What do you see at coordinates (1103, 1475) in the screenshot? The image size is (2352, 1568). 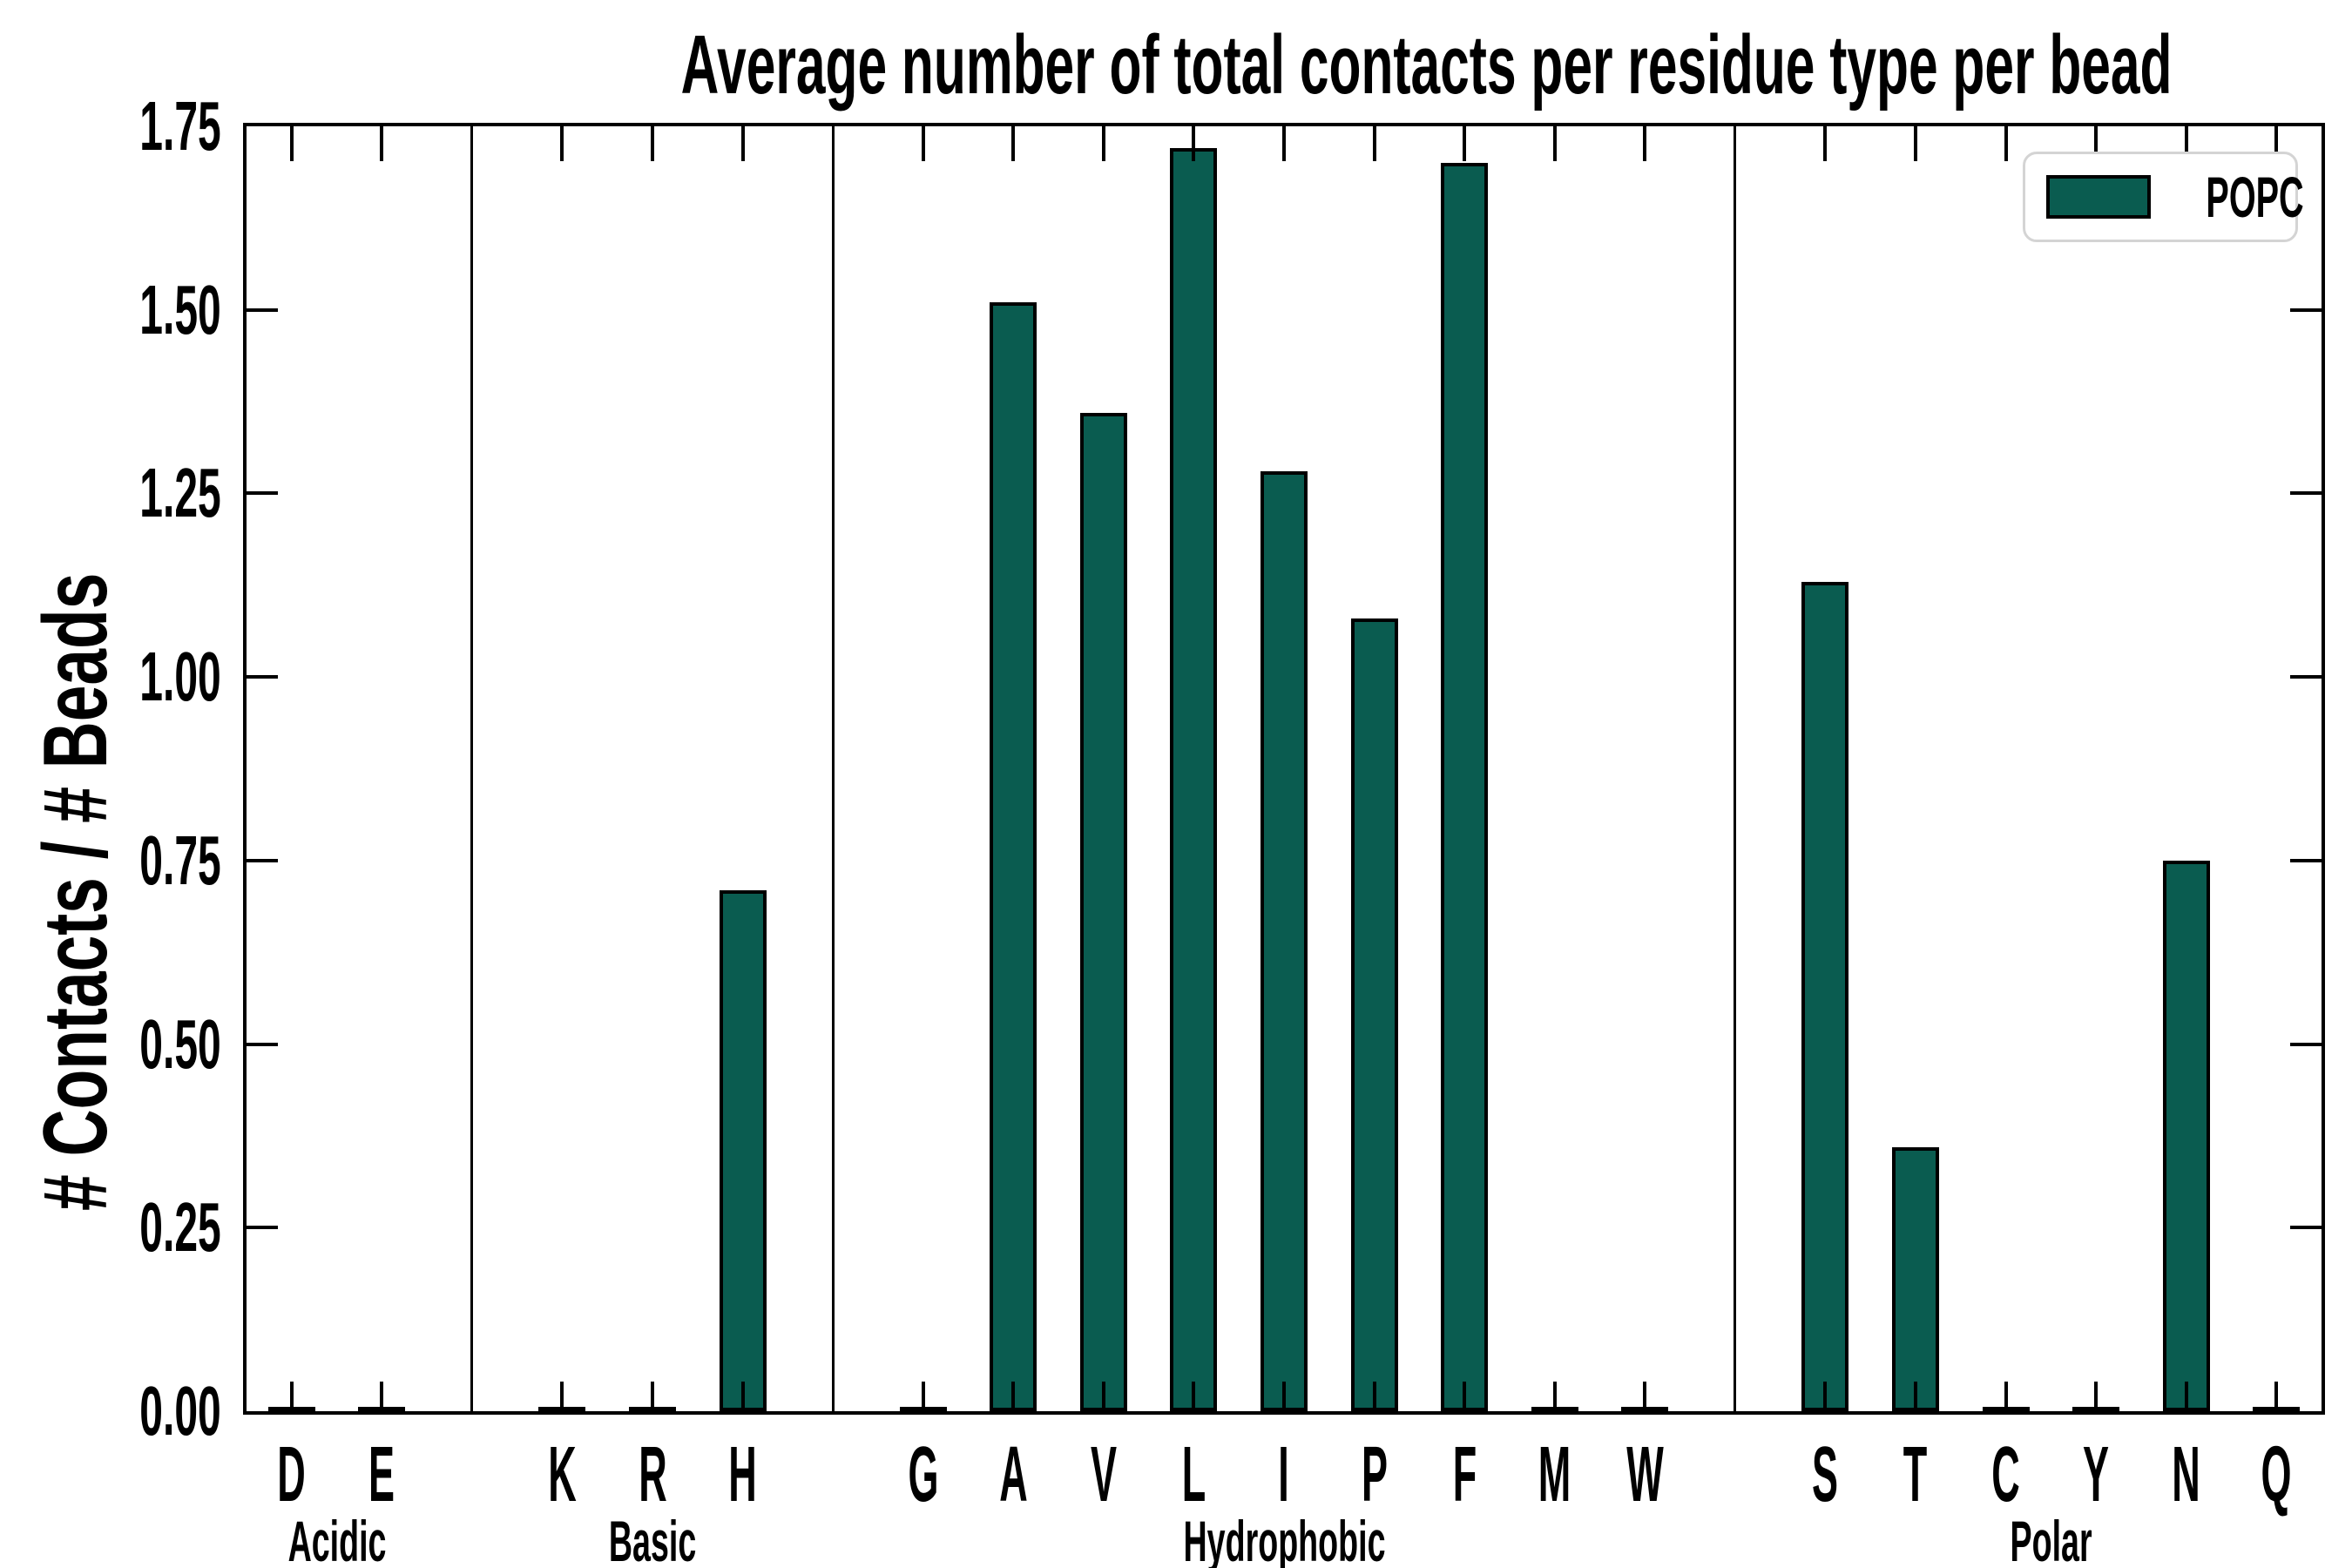 I see `x-tick-label-V: V` at bounding box center [1103, 1475].